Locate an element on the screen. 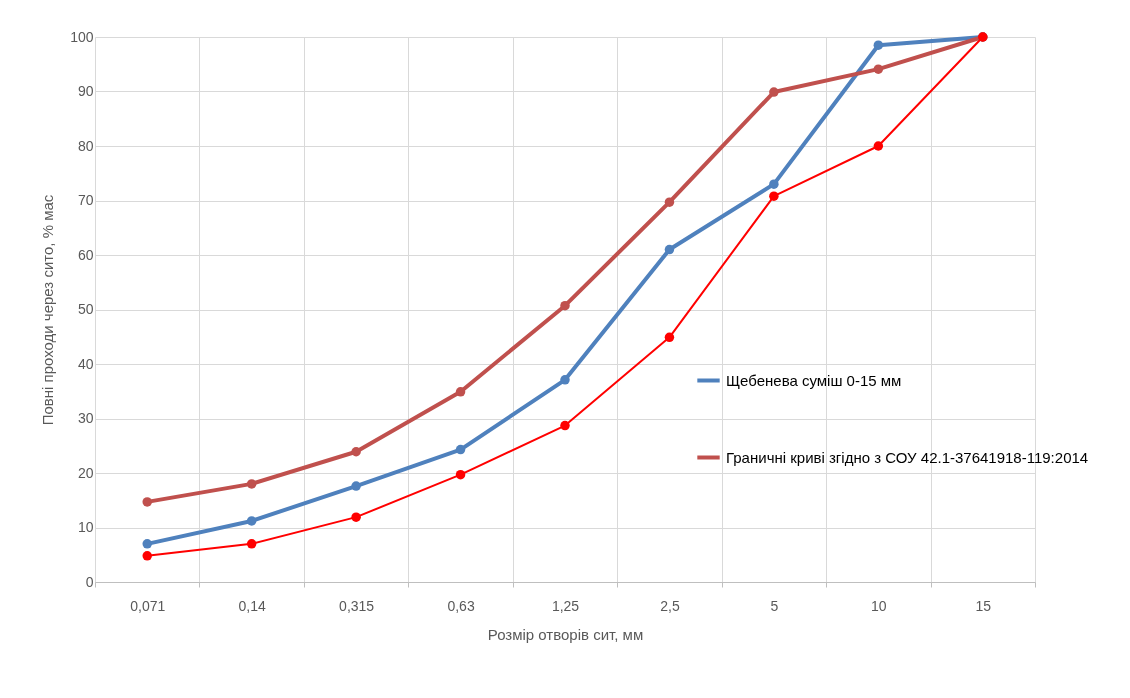 Image resolution: width=1130 pixels, height=698 pixels. x-tick-label: 15 is located at coordinates (983, 605).